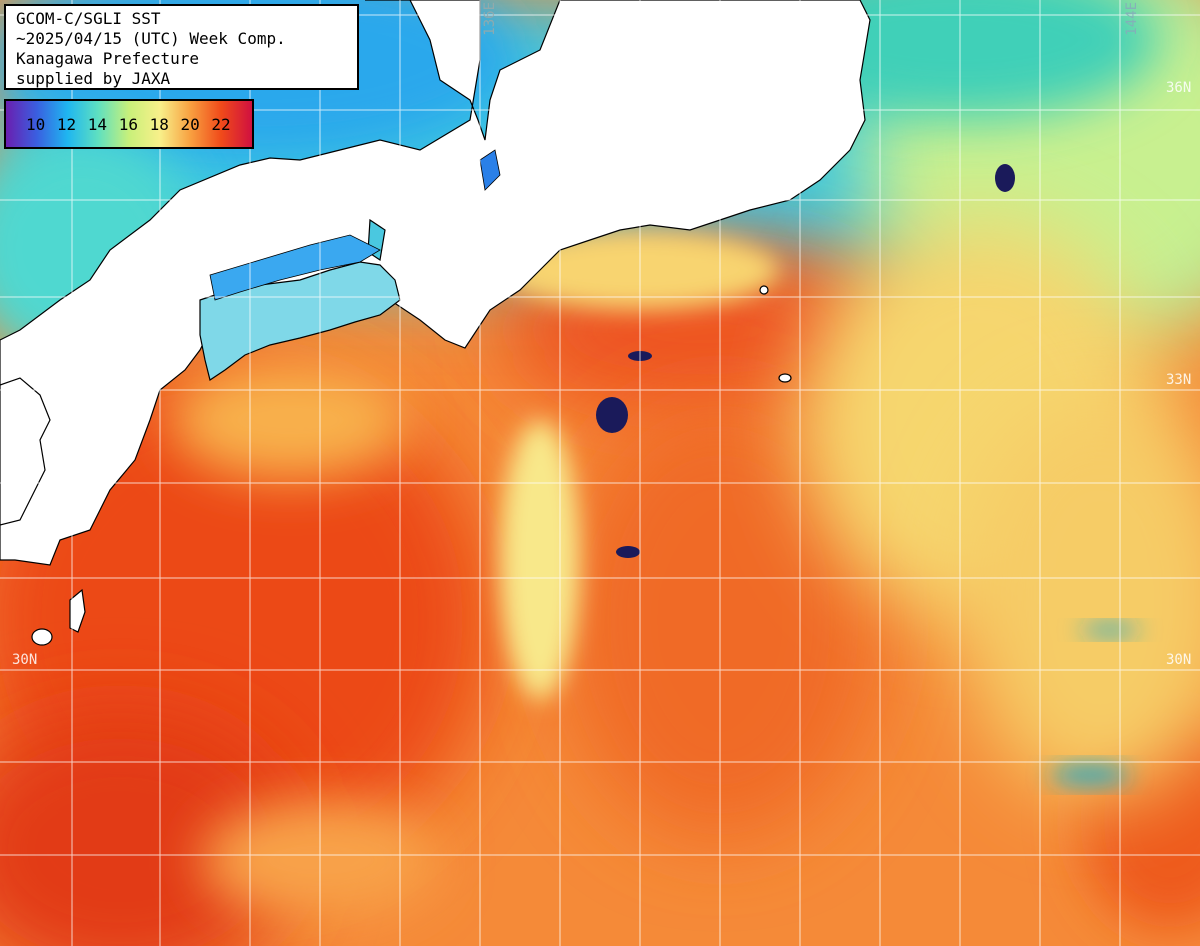 The image size is (1200, 946). Describe the element at coordinates (1179, 88) in the screenshot. I see `lat-label-36n: 36N` at that location.